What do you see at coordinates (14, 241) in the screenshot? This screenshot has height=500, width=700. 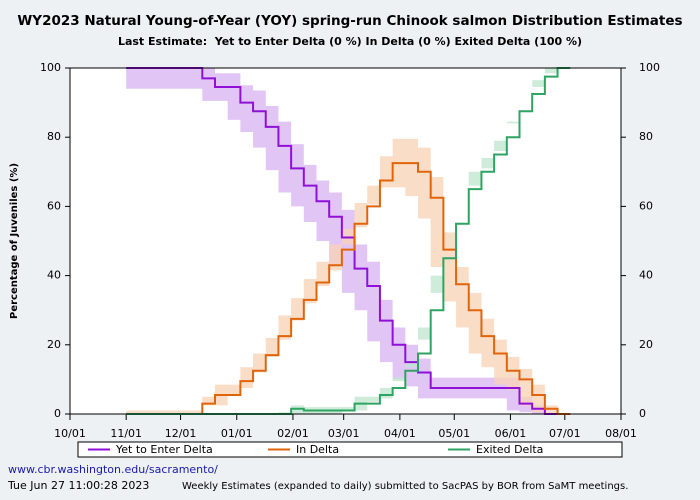 I see `y-axis-label: Percentage of Juveniles (%)` at bounding box center [14, 241].